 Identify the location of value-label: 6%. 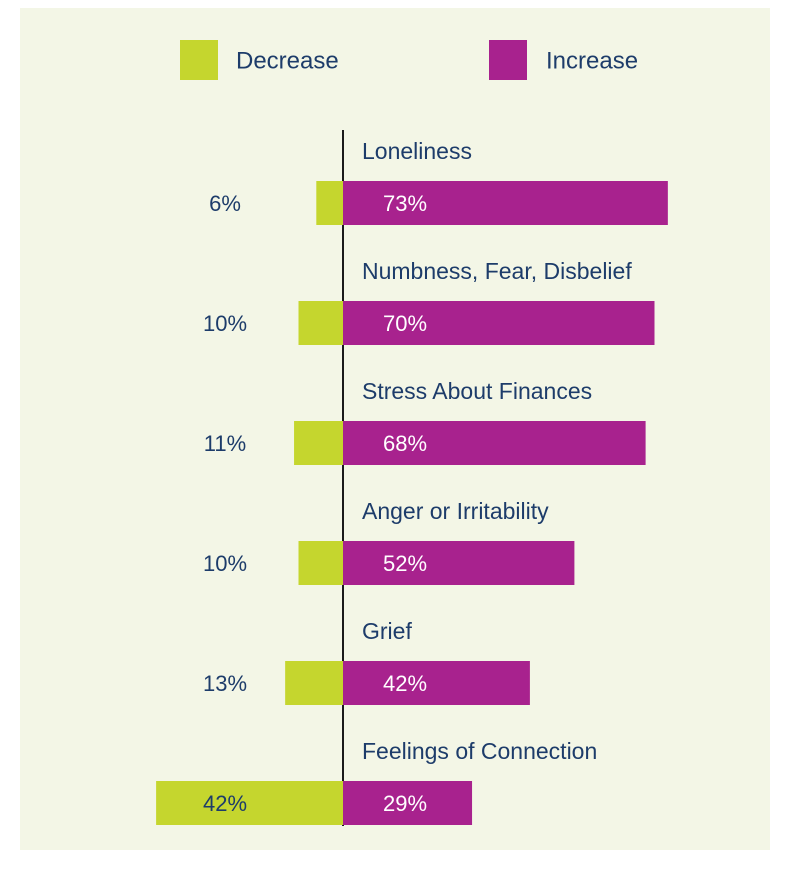
(225, 203).